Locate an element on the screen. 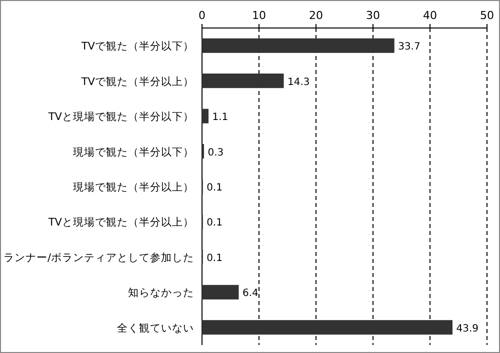  y-tick-label: ランナー/ボランティアとして参加した is located at coordinates (98, 257).